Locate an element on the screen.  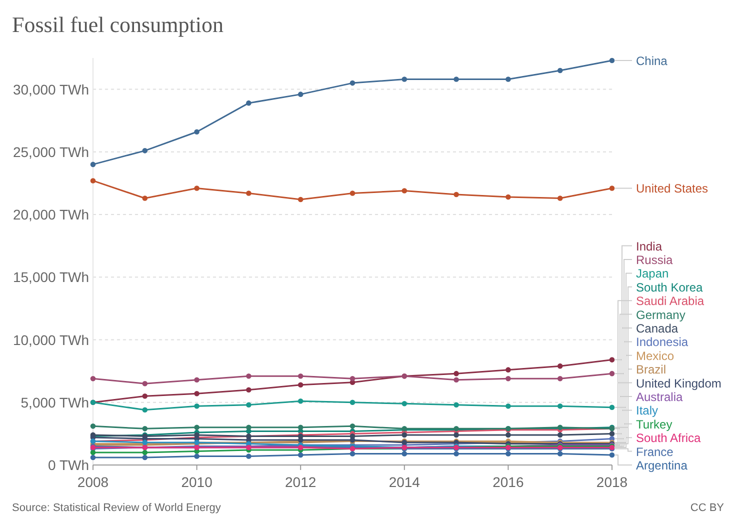
x-tick-label: 2014 is located at coordinates (404, 482).